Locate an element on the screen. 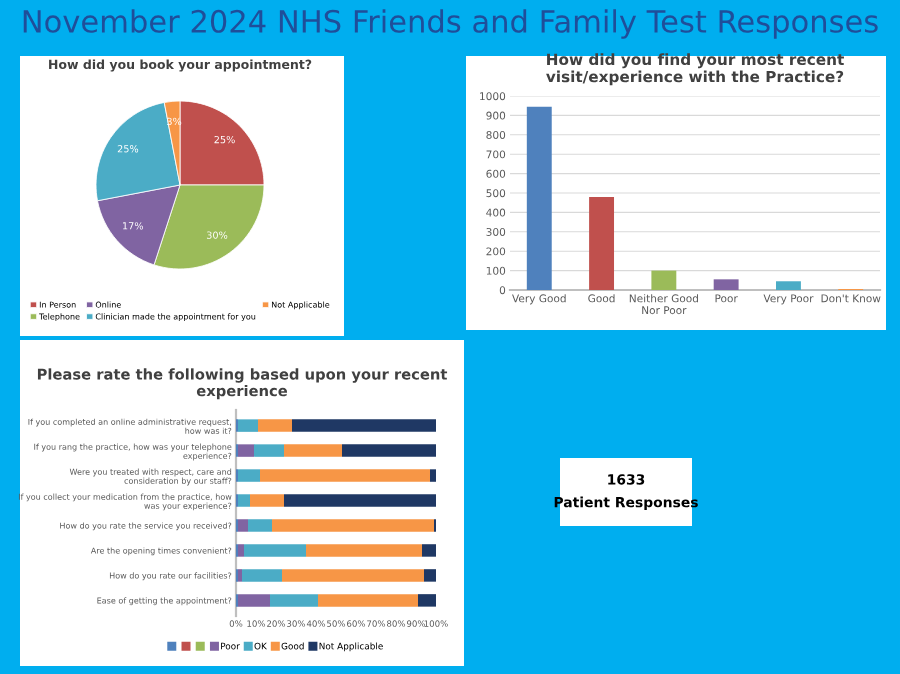  text: November 2024 NHS Friends and Family Test Responses is located at coordinates (450, 24).